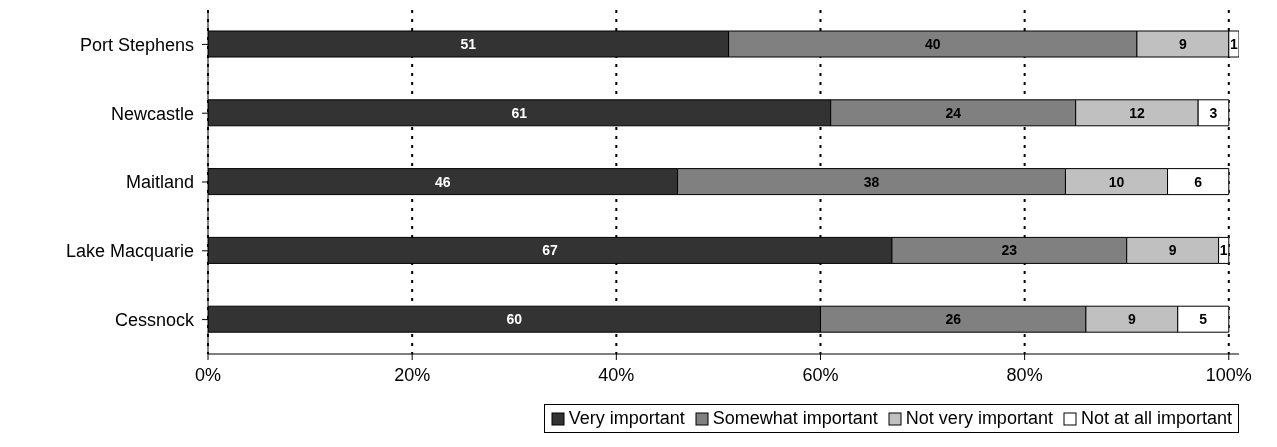 The height and width of the screenshot is (447, 1277). Describe the element at coordinates (953, 112) in the screenshot. I see `data-label: 24` at that location.